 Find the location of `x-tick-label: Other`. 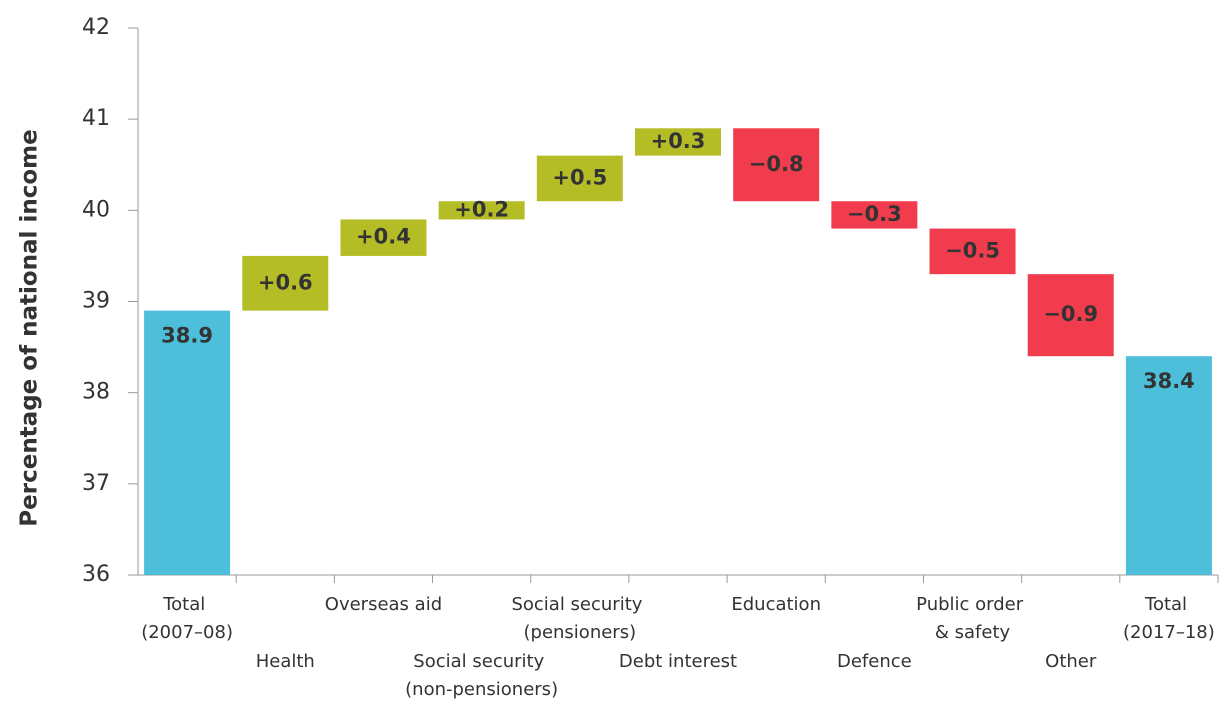

x-tick-label: Other is located at coordinates (1071, 661).